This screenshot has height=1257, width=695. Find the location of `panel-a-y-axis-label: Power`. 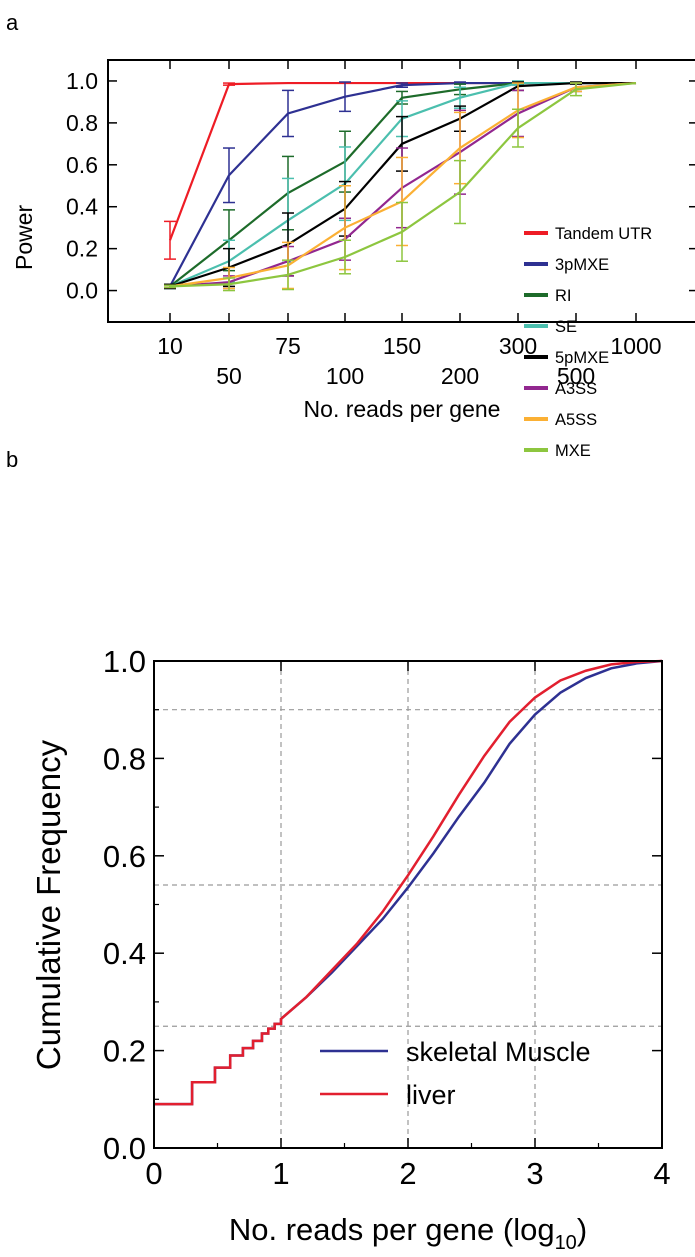

panel-a-y-axis-label: Power is located at coordinates (24, 237).